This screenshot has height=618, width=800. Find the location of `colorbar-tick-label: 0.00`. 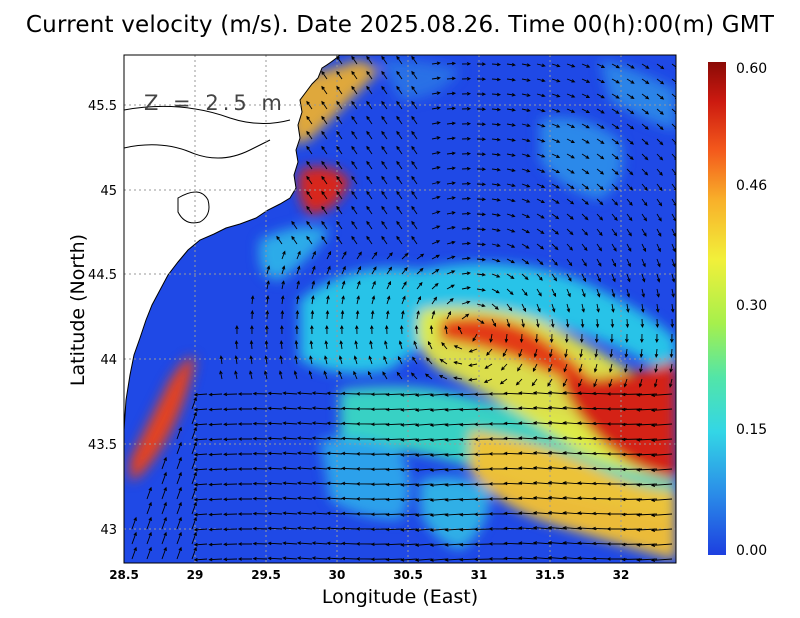

colorbar-tick-label: 0.00 is located at coordinates (751, 551).